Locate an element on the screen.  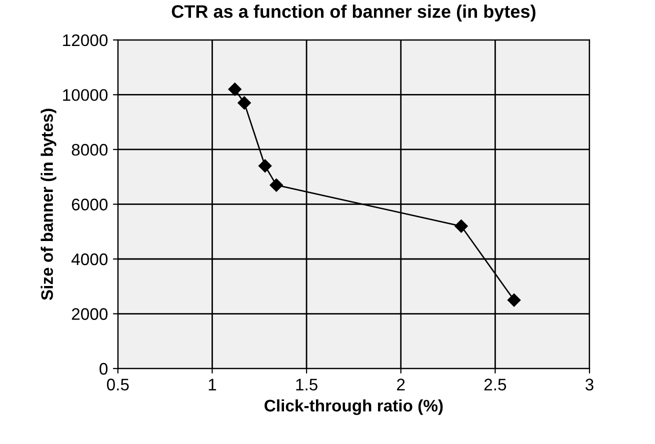
y-tick-label: 2000 is located at coordinates (90, 314).